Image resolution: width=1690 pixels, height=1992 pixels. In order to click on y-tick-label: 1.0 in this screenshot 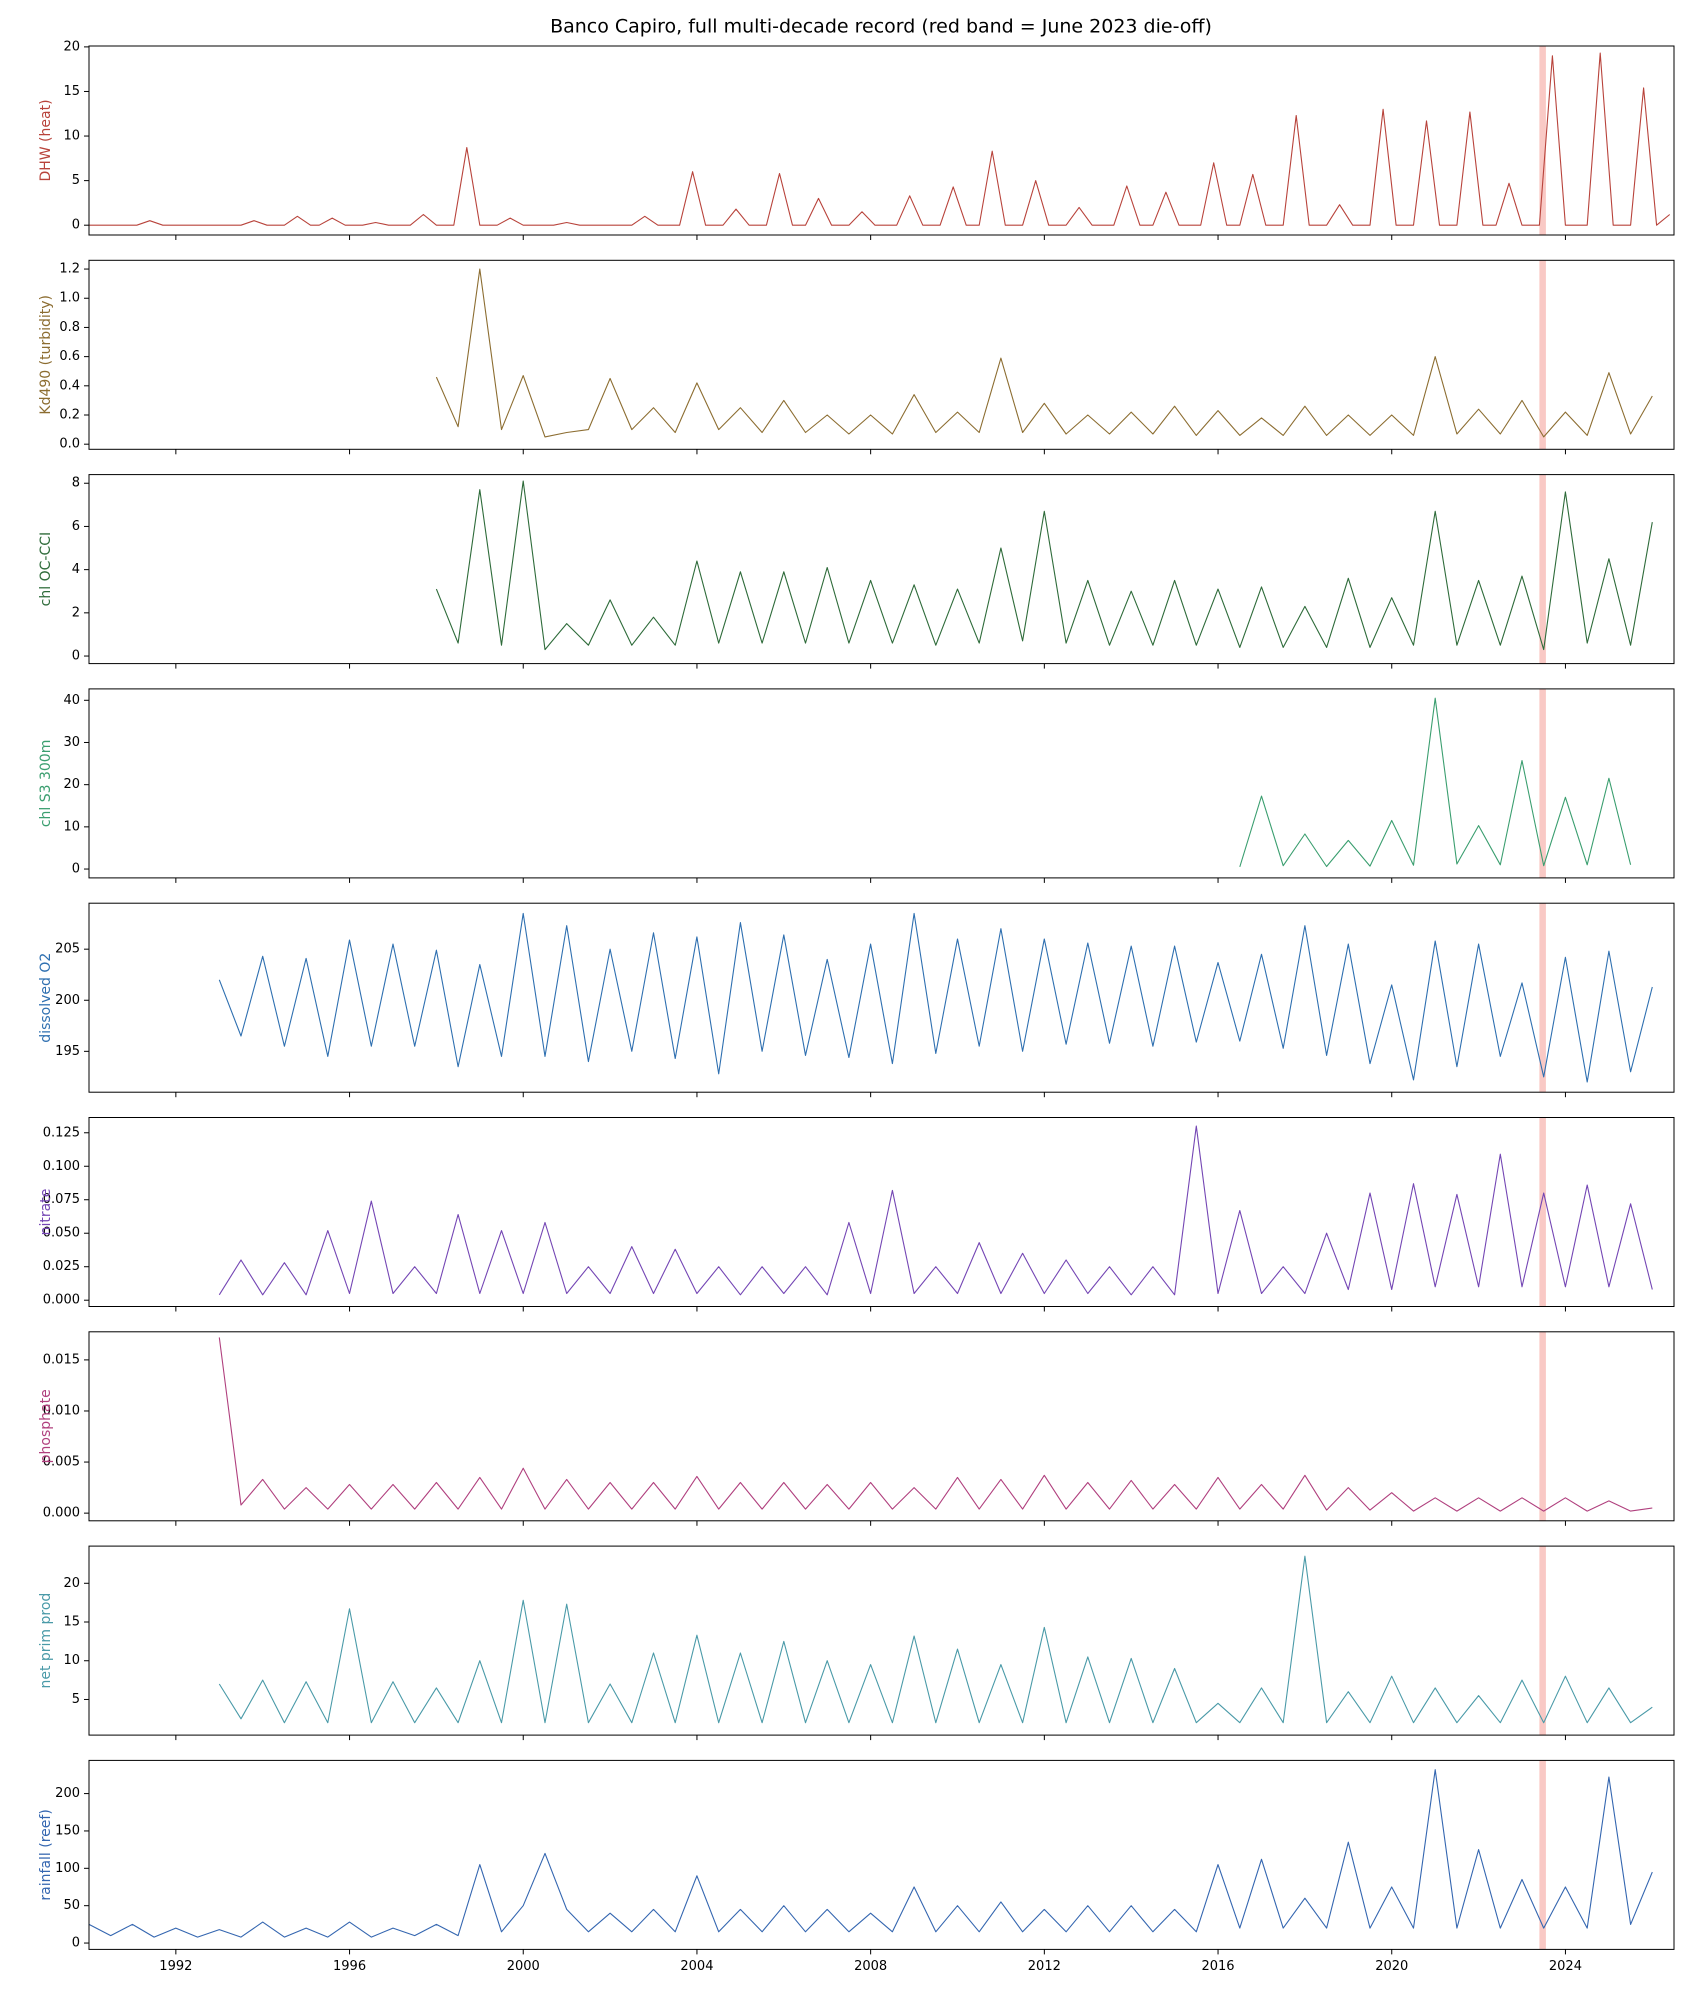, I will do `click(69, 298)`.